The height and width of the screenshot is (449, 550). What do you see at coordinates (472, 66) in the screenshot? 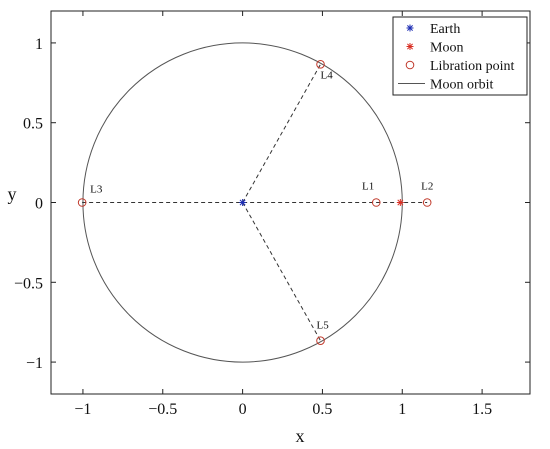
I see `legend-label-libration-point: Libration point` at bounding box center [472, 66].